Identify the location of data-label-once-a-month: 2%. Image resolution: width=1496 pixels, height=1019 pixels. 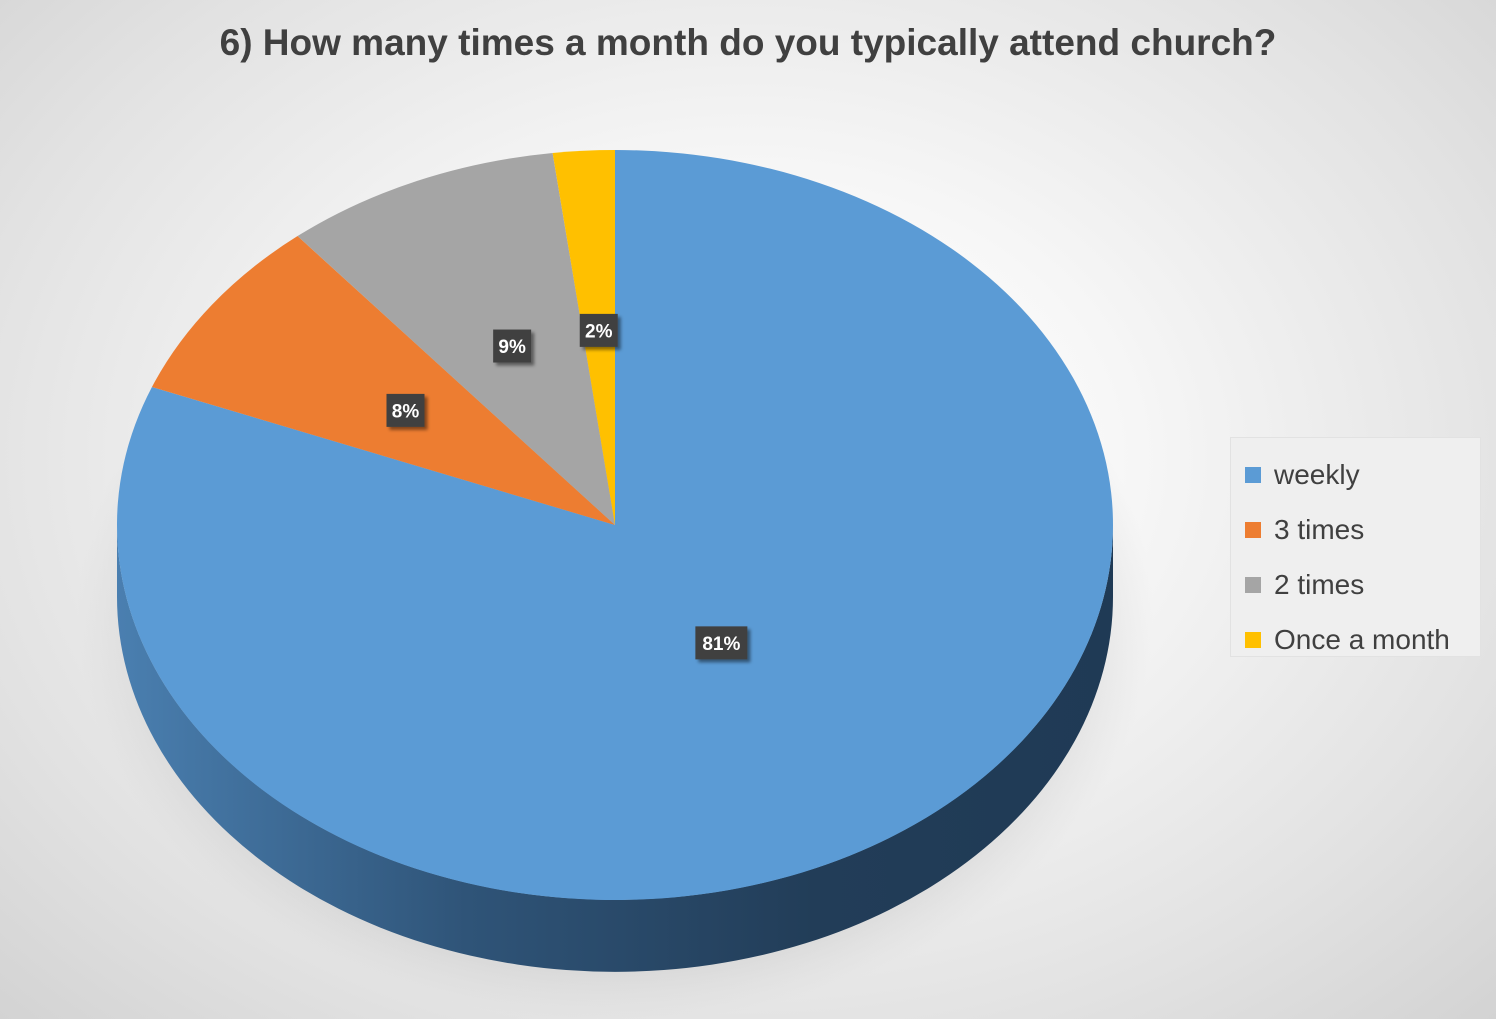
(598, 330).